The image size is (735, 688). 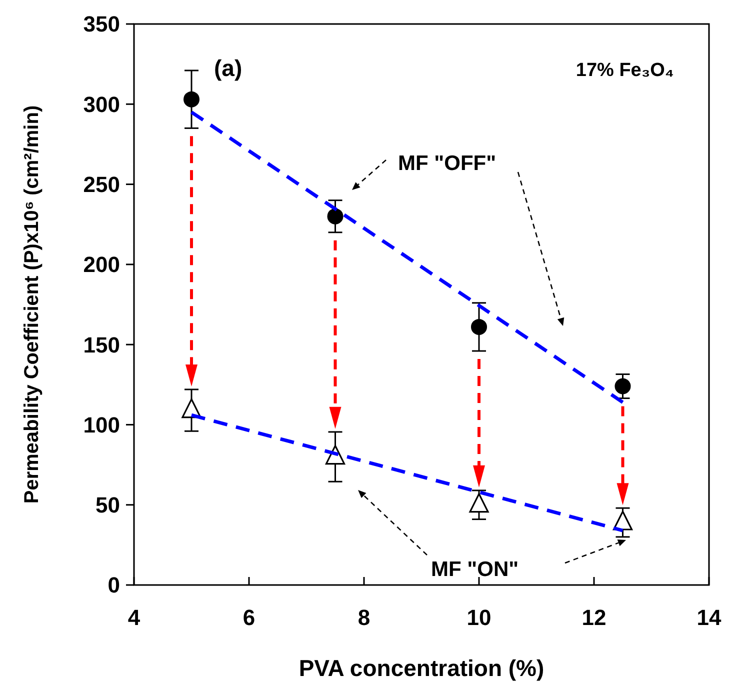 I want to click on x-tick-label: 12, so click(x=594, y=617).